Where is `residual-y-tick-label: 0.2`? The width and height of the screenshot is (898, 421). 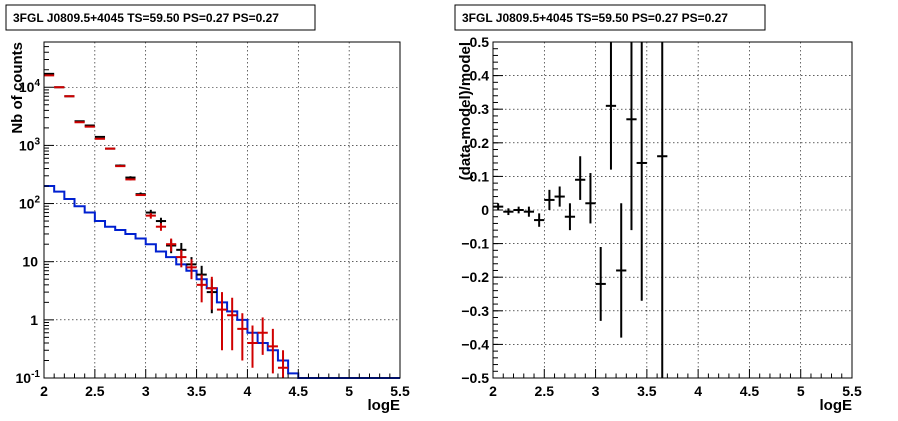 residual-y-tick-label: 0.2 is located at coordinates (480, 143).